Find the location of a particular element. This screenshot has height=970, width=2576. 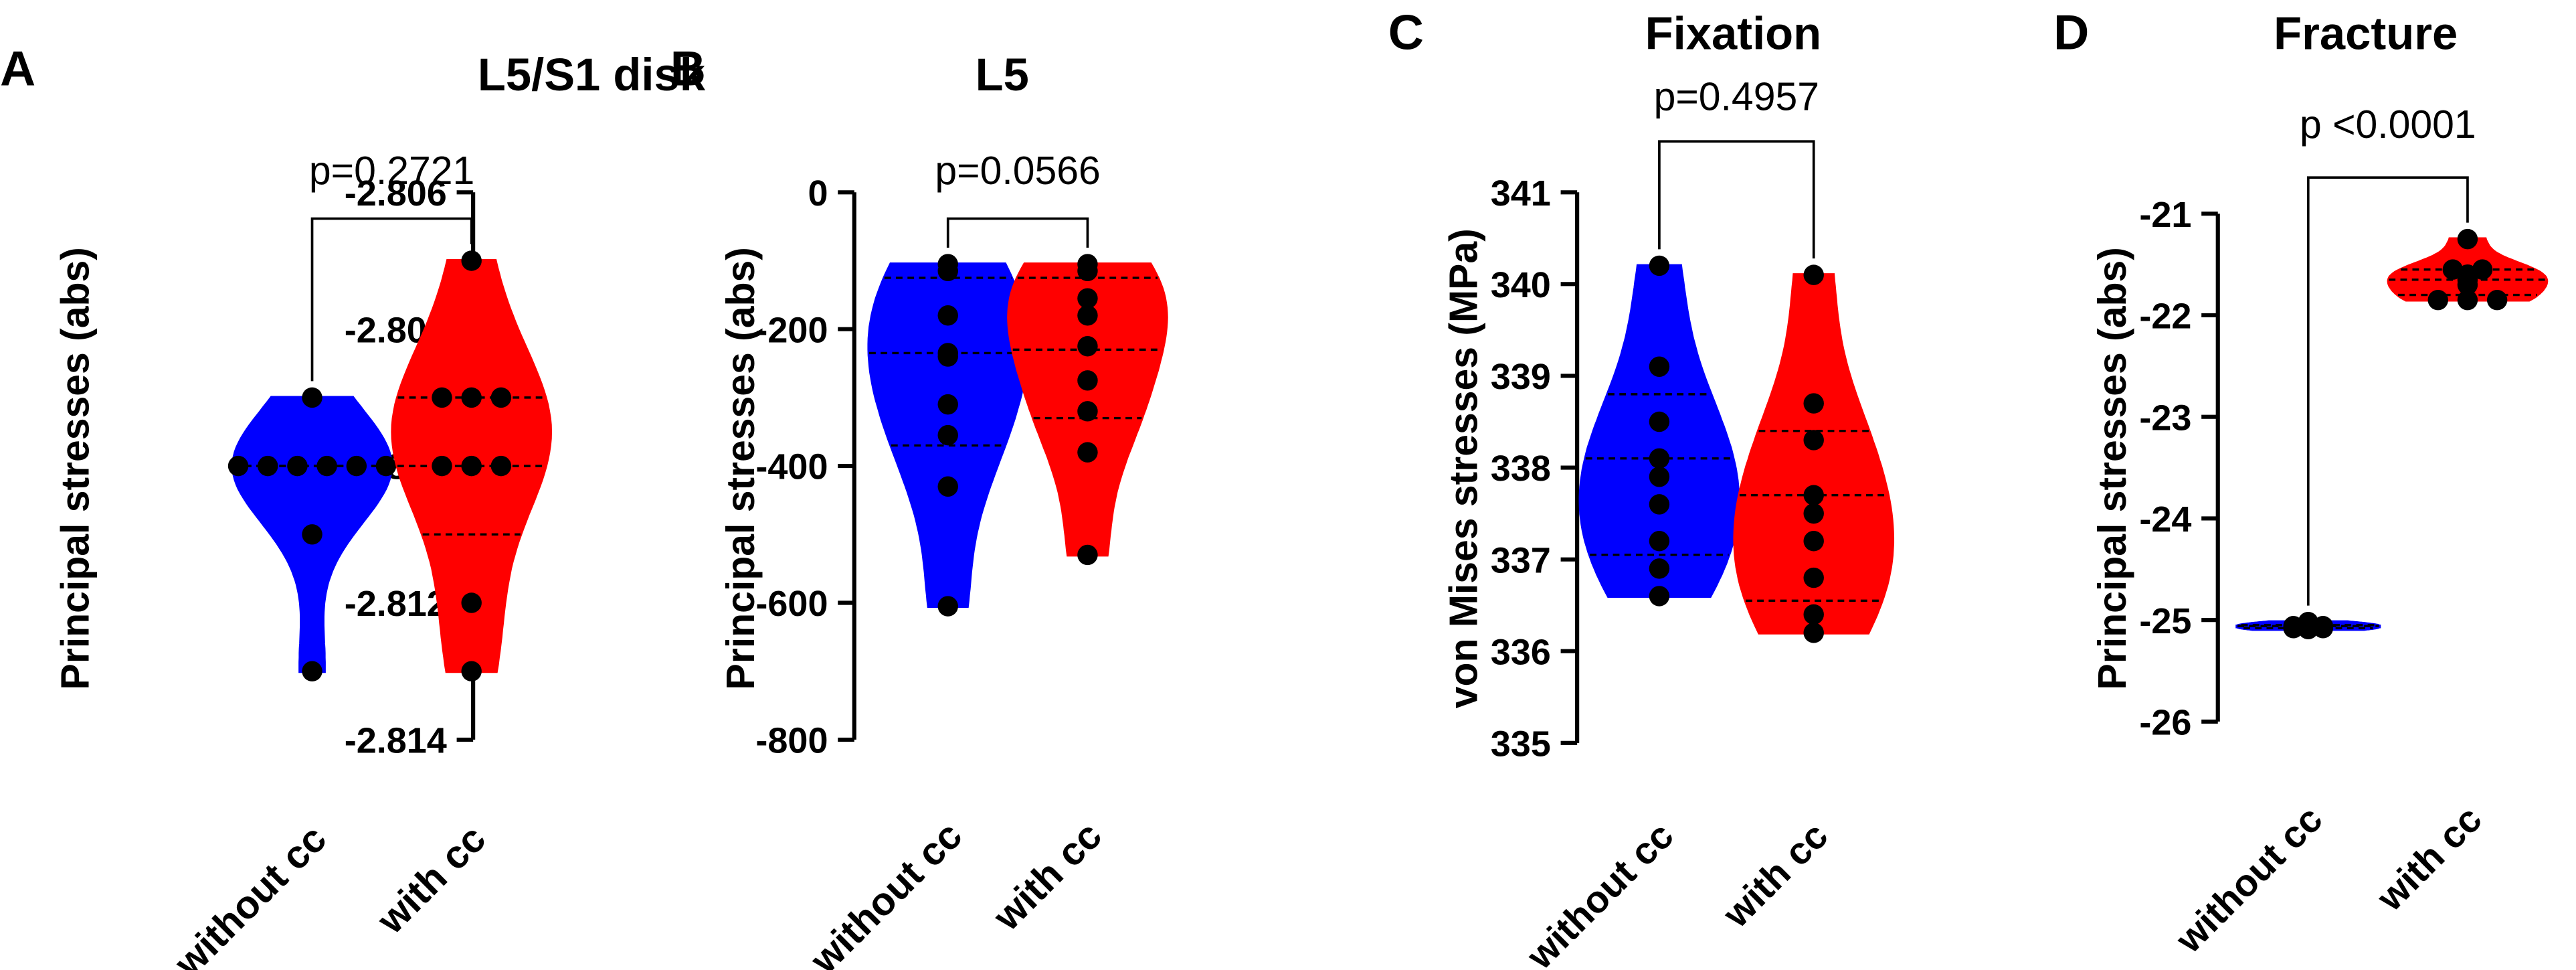

y-tick-label: -25 is located at coordinates (2165, 621).